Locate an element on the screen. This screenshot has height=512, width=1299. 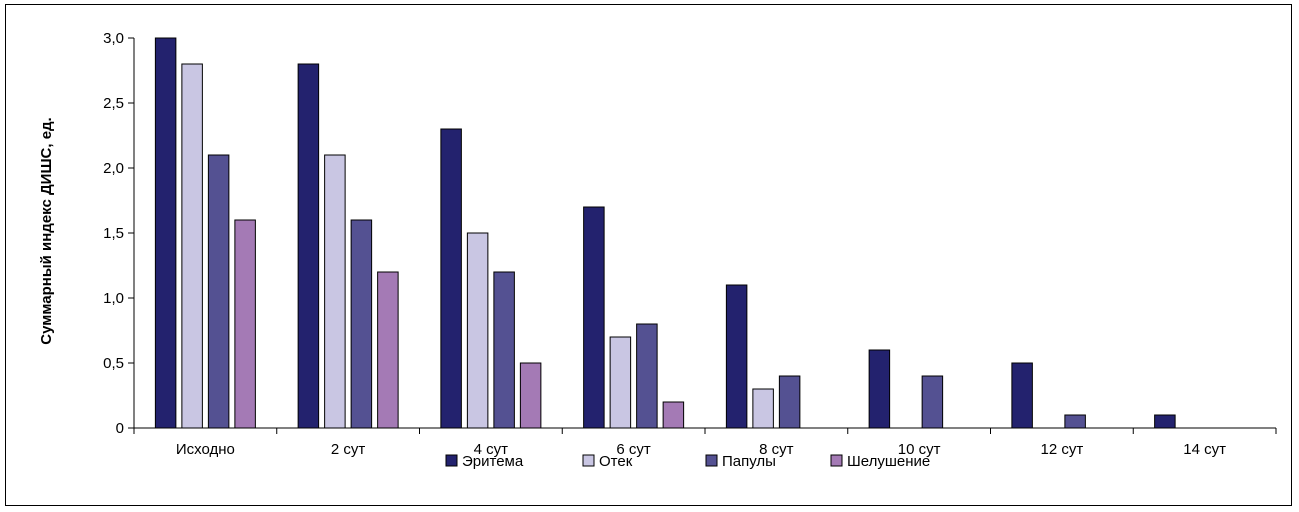
x-tick-label: Исходно is located at coordinates (205, 449).